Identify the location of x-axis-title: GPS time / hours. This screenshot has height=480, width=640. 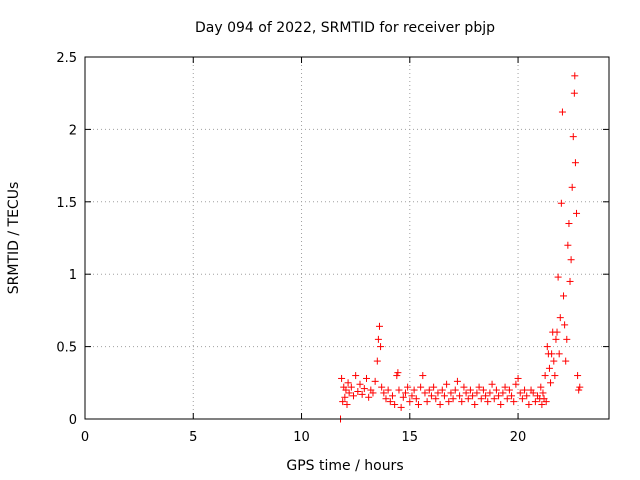
(344, 466).